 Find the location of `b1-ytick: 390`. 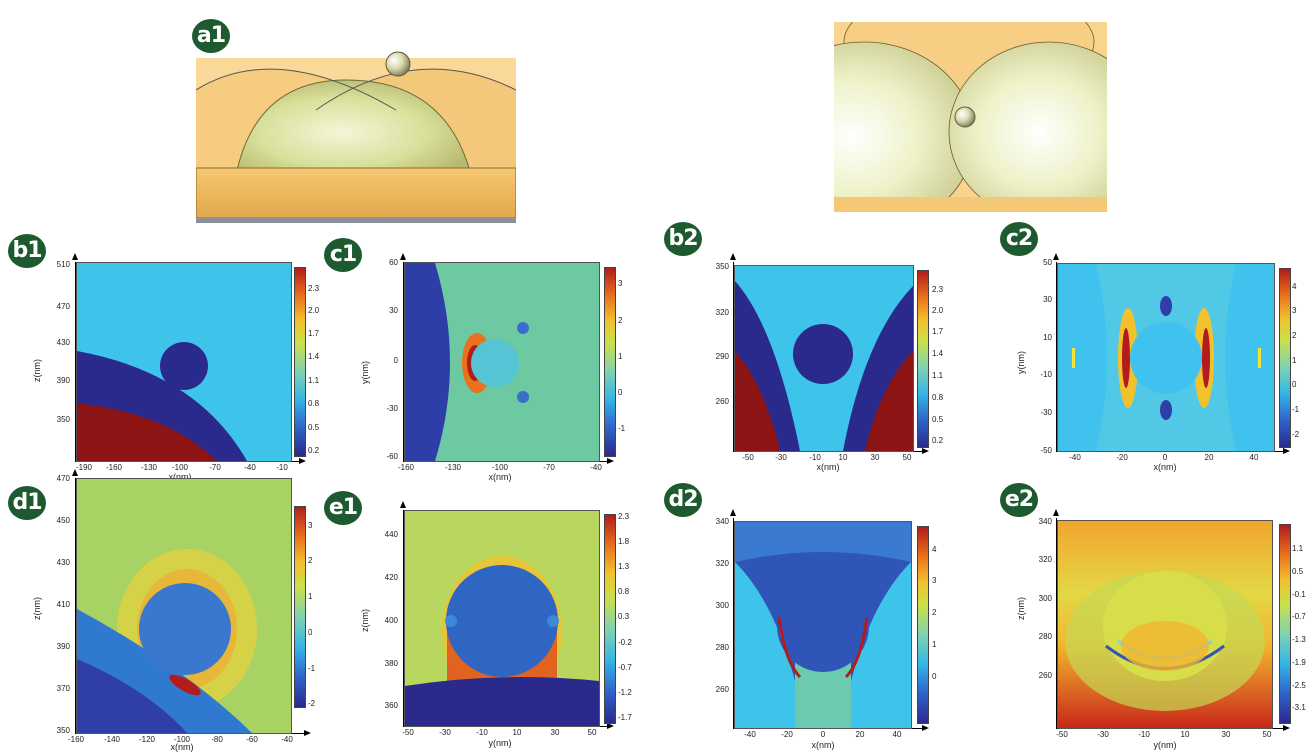

b1-ytick: 390 is located at coordinates (63, 380).